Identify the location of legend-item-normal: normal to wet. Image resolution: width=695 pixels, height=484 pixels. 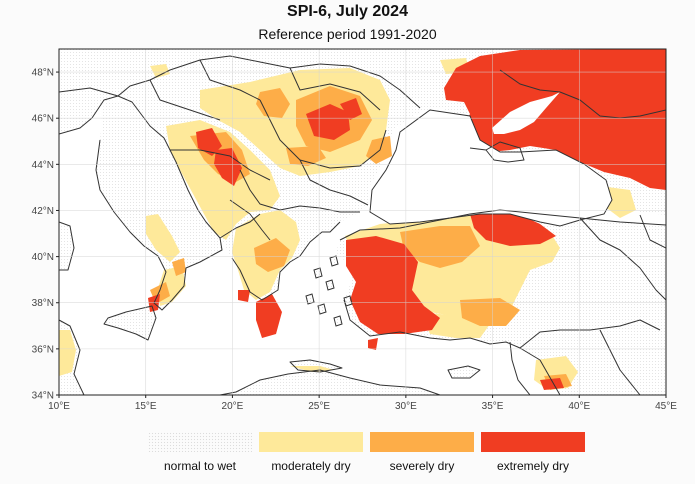
(200, 452).